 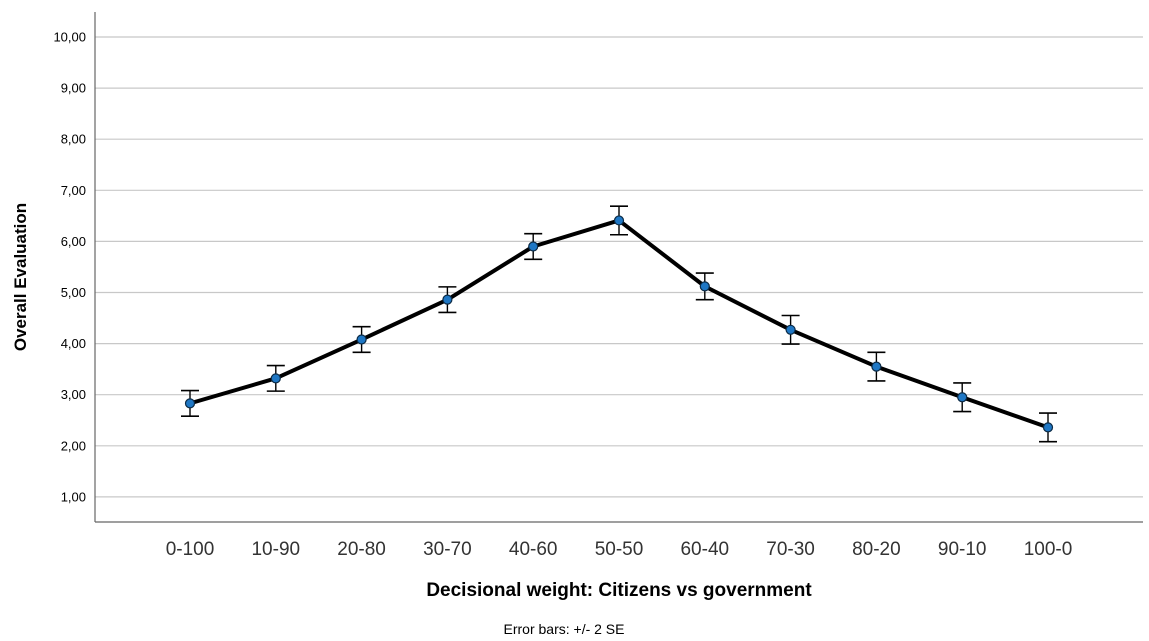 What do you see at coordinates (275, 549) in the screenshot?
I see `x-tick-label: 10-90` at bounding box center [275, 549].